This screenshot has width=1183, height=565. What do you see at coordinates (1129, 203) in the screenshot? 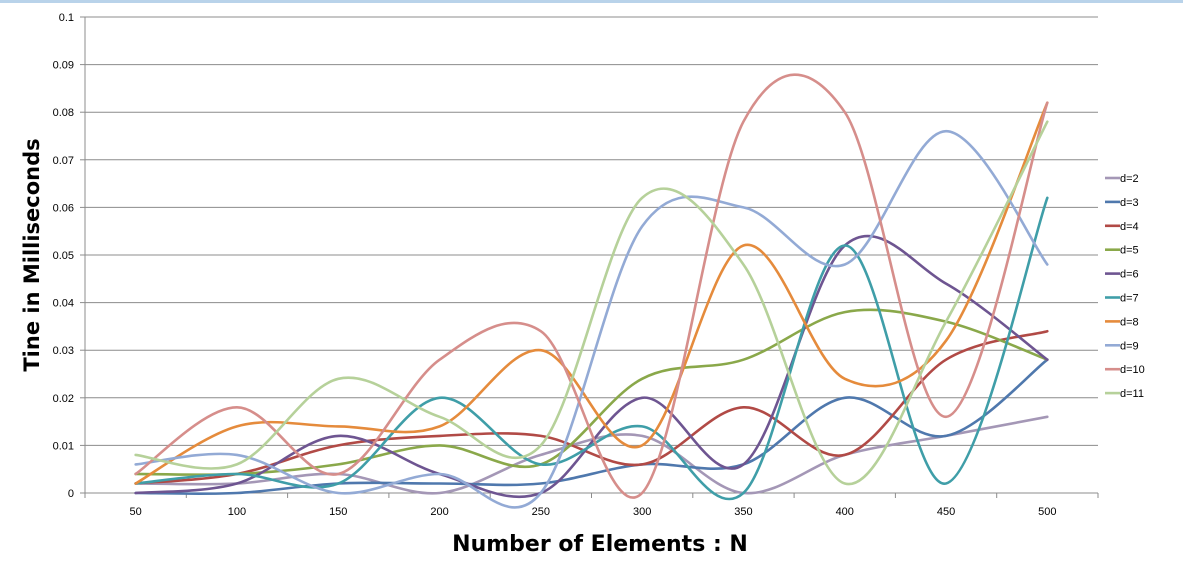
I see `legend-label: d=3` at bounding box center [1129, 203].